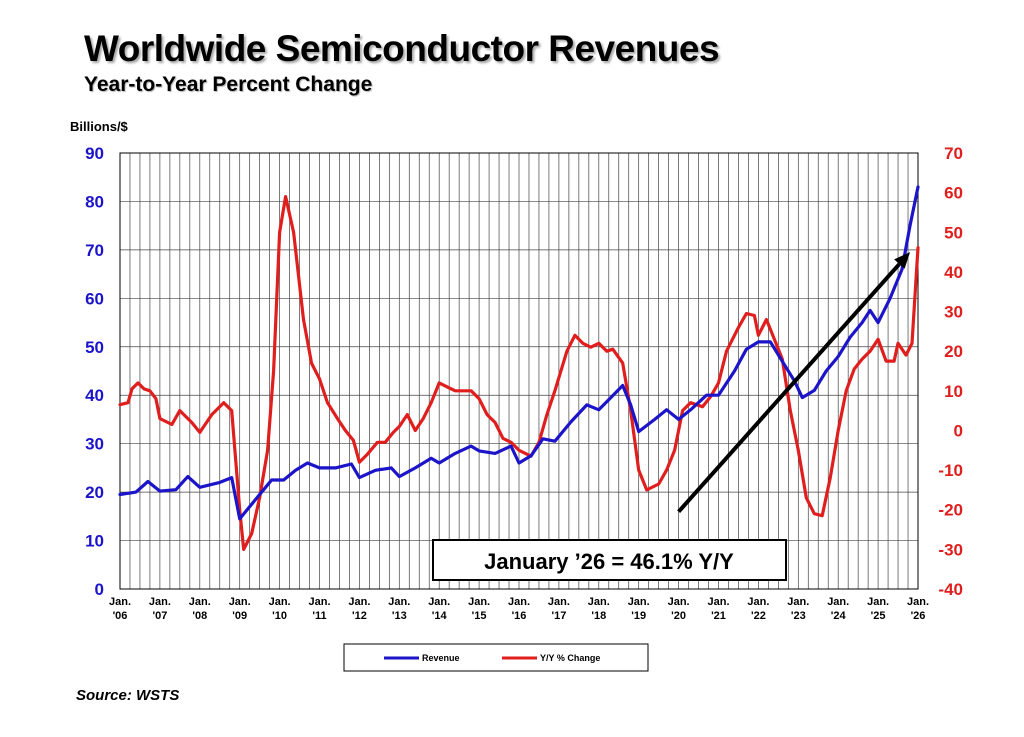 This screenshot has width=1024, height=737. What do you see at coordinates (479, 616) in the screenshot?
I see `x-tick-year: '15` at bounding box center [479, 616].